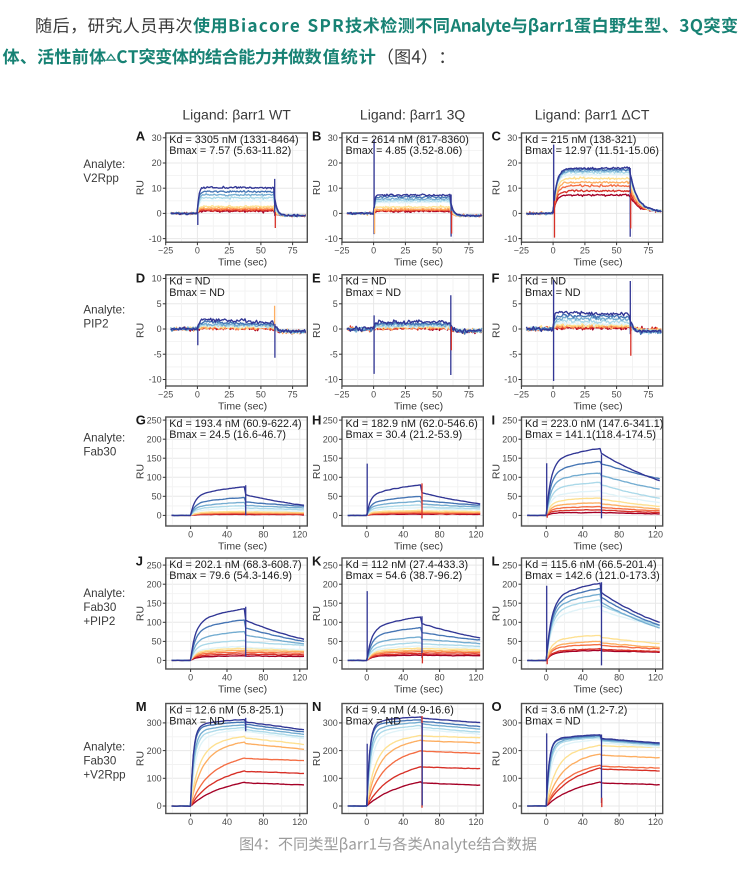  I want to click on svg-text: Kd = 223.0 nM (147.6-341.1), so click(594, 424).